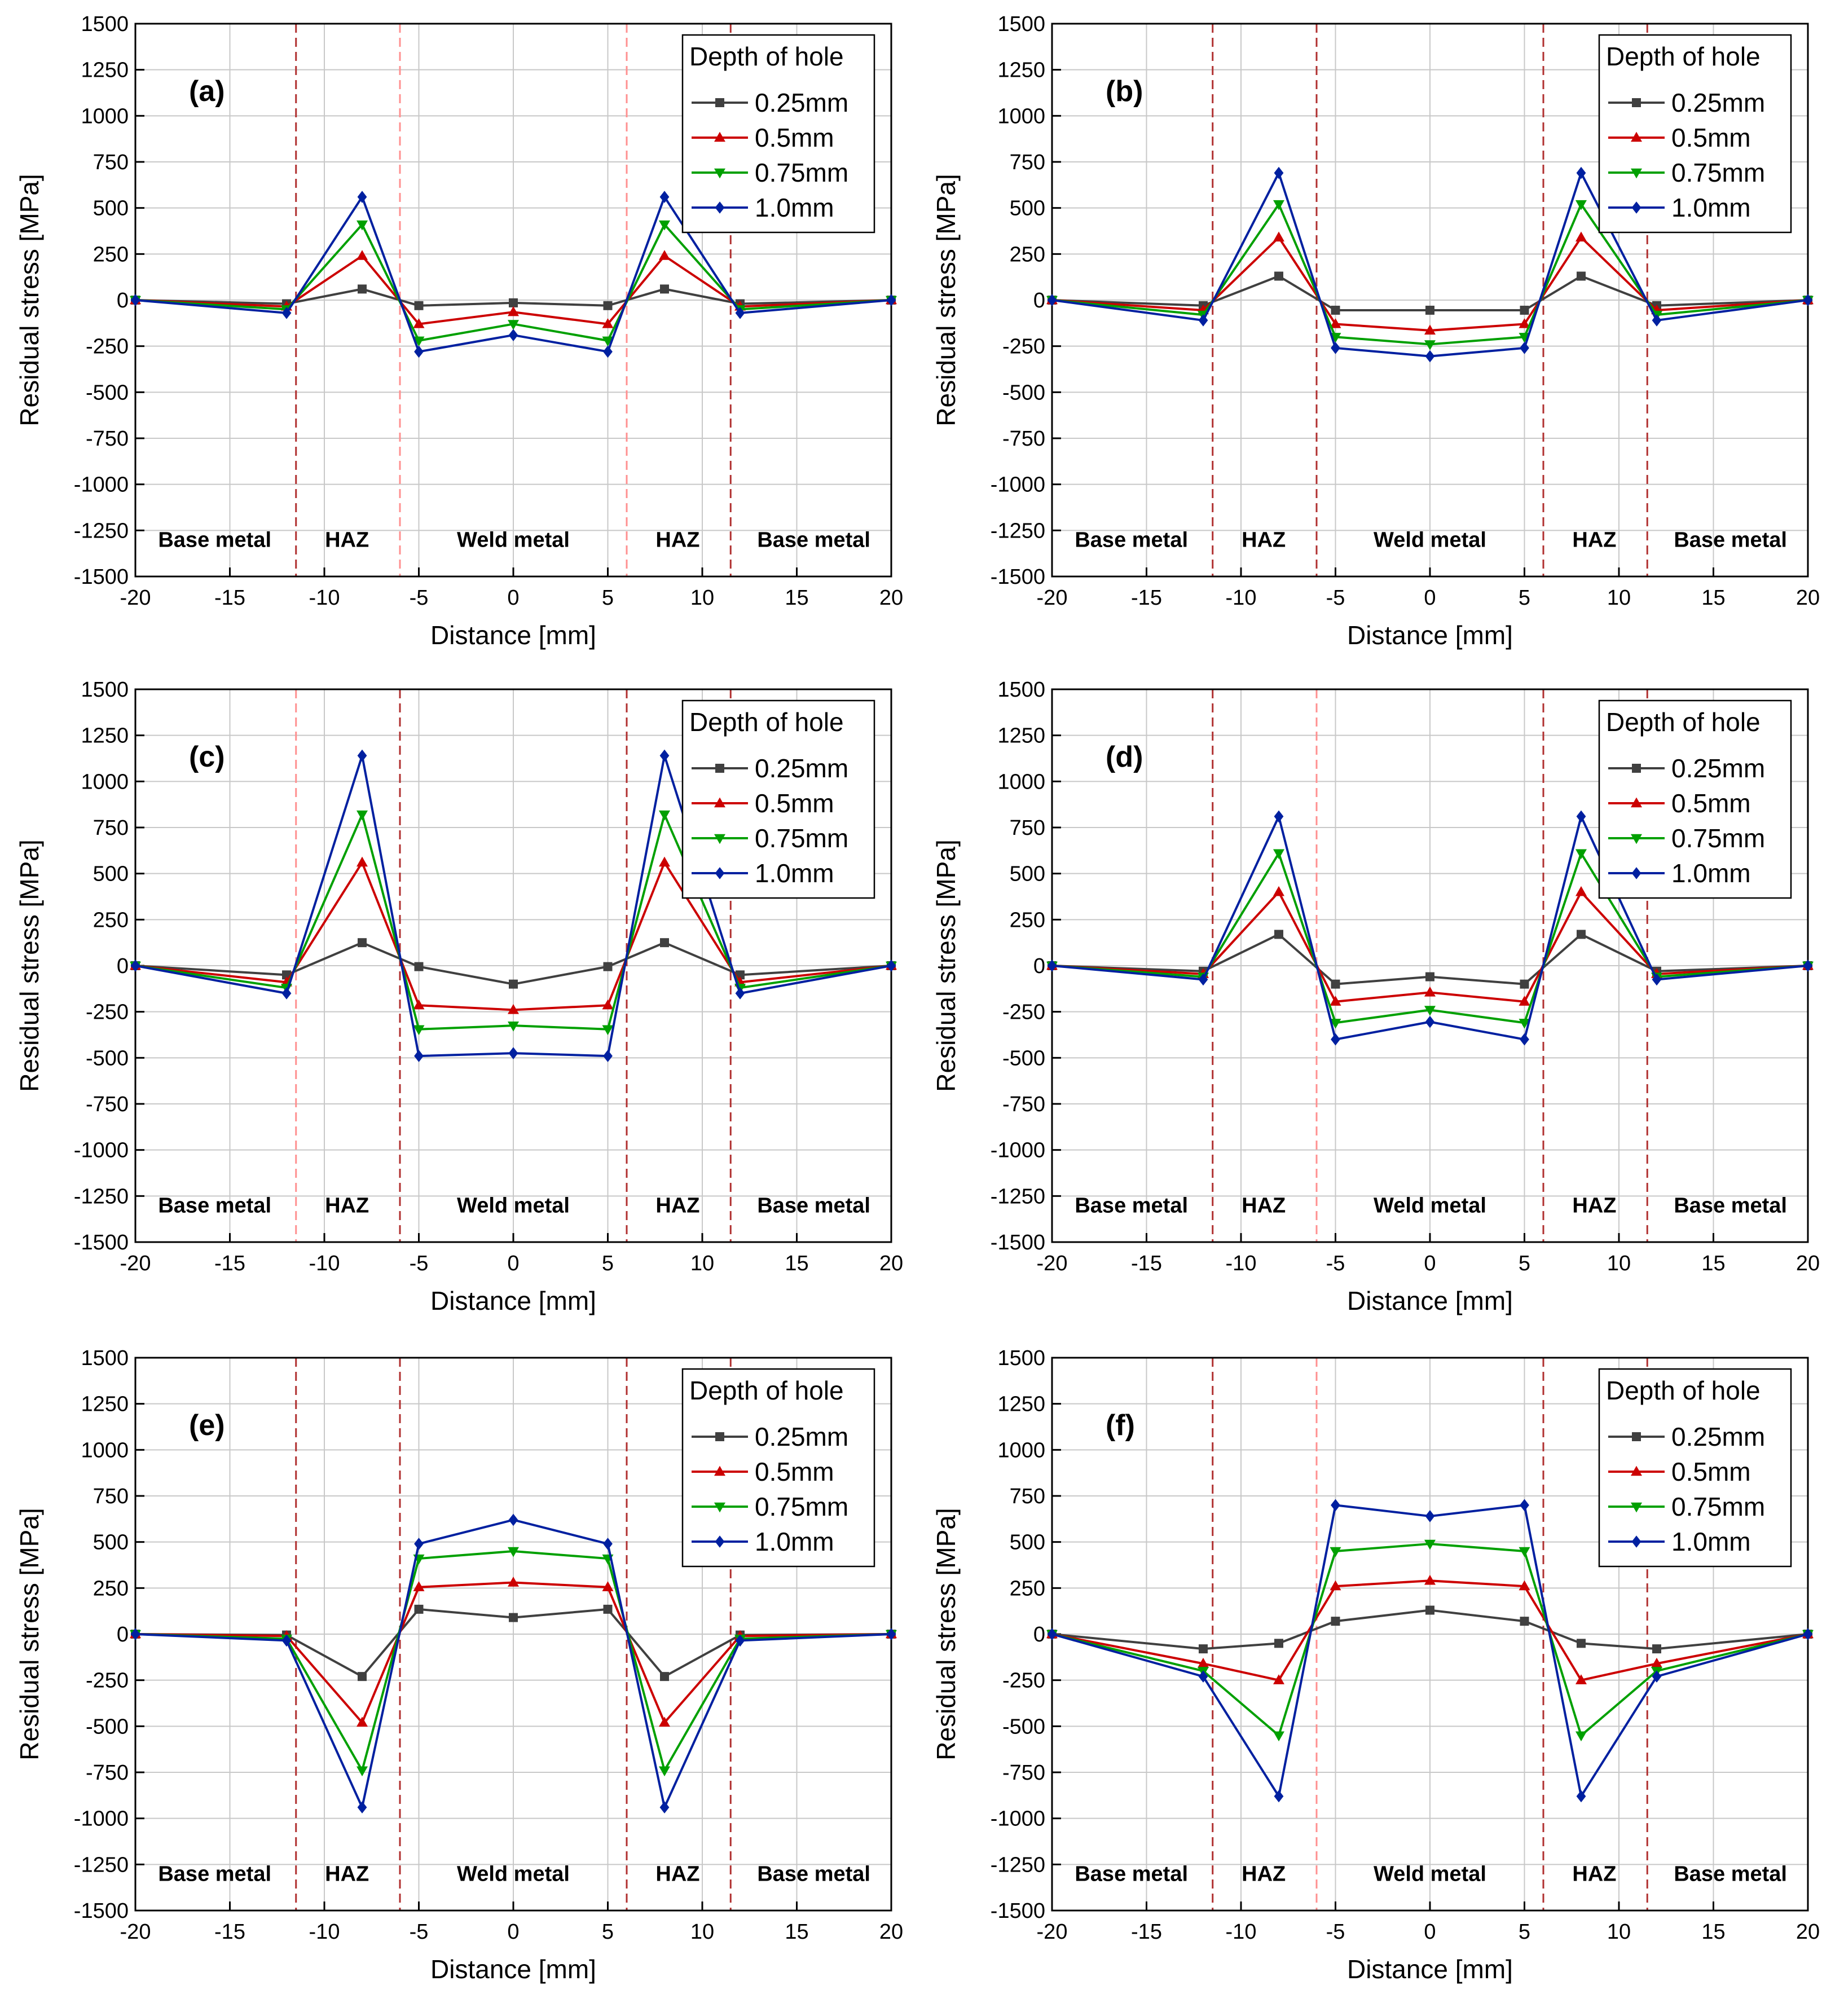 The image size is (1844, 2016). Describe the element at coordinates (207, 1425) in the screenshot. I see `panel-label: (e)` at that location.